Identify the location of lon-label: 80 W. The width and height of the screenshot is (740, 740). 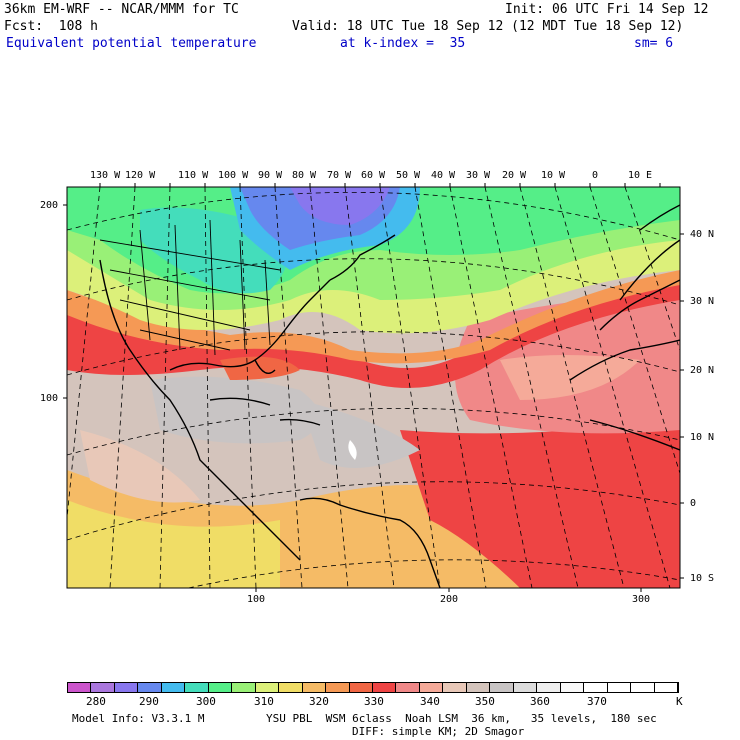
(304, 175).